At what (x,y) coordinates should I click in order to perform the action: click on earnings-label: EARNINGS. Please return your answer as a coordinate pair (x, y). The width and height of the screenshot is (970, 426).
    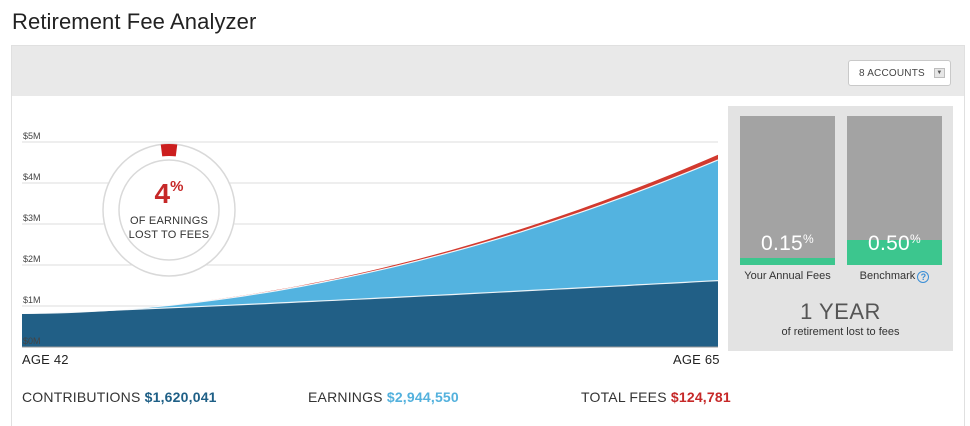
    Looking at the image, I should click on (345, 397).